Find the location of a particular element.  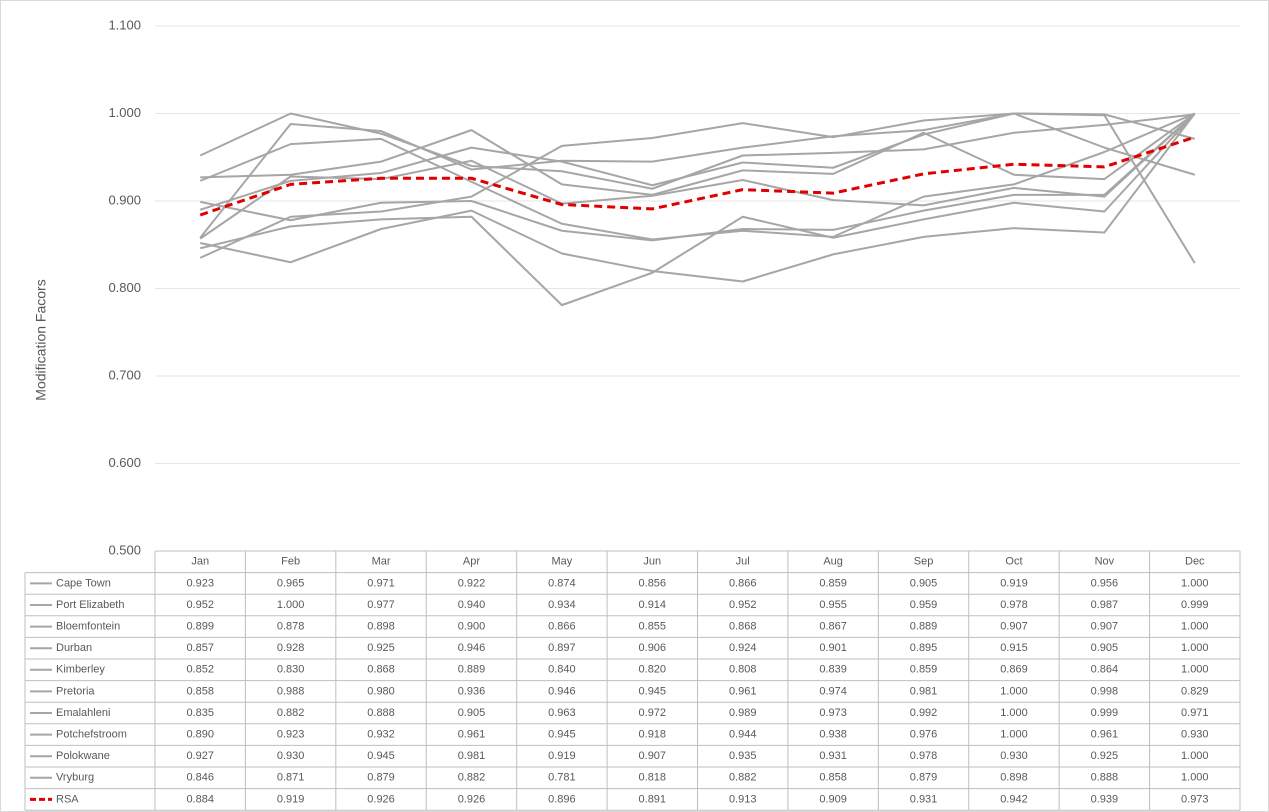

table-value: 0.945 is located at coordinates (562, 735).